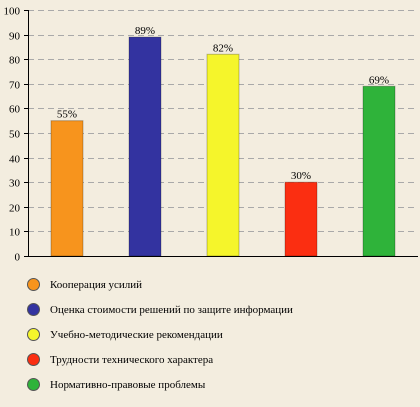  Describe the element at coordinates (15, 37) in the screenshot. I see `y-tick-label: 90` at that location.